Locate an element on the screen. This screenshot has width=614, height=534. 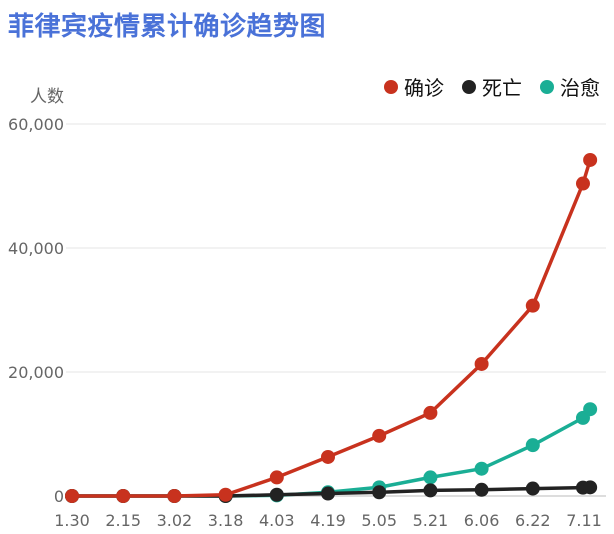
legend-item-recovered: 治愈 is located at coordinates (570, 86).